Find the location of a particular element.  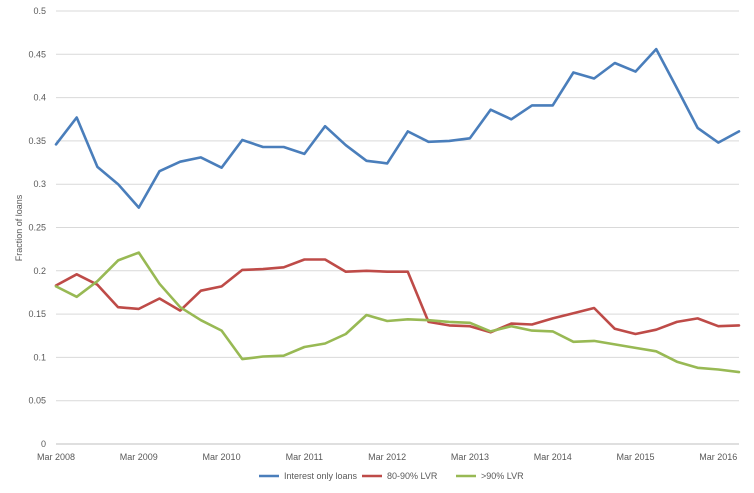

y-tick-label: 0 is located at coordinates (43, 444).